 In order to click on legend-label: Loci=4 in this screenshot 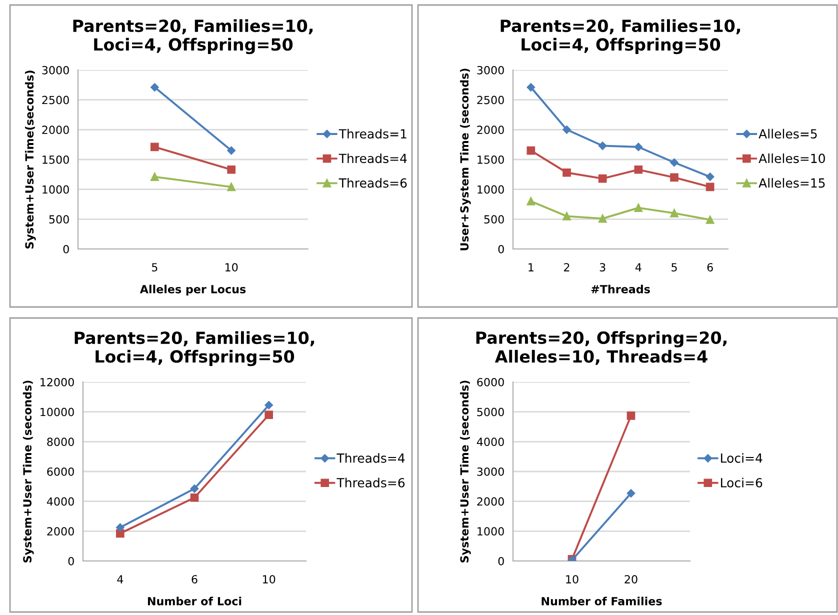, I will do `click(741, 458)`.